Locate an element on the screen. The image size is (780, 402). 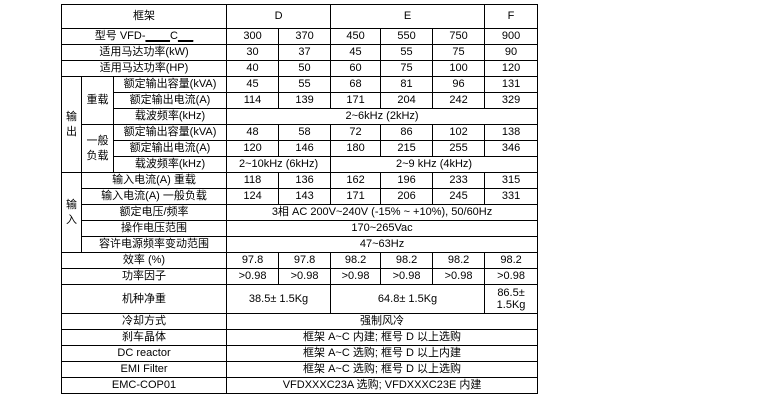
row-label: EMC-COP01 is located at coordinates (144, 385).